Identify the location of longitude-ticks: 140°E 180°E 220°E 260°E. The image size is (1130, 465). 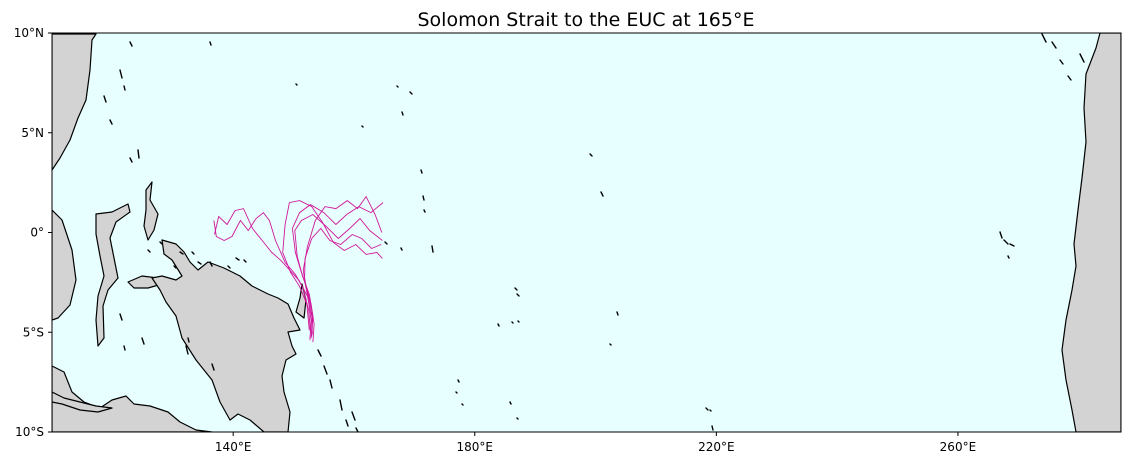
(595, 443).